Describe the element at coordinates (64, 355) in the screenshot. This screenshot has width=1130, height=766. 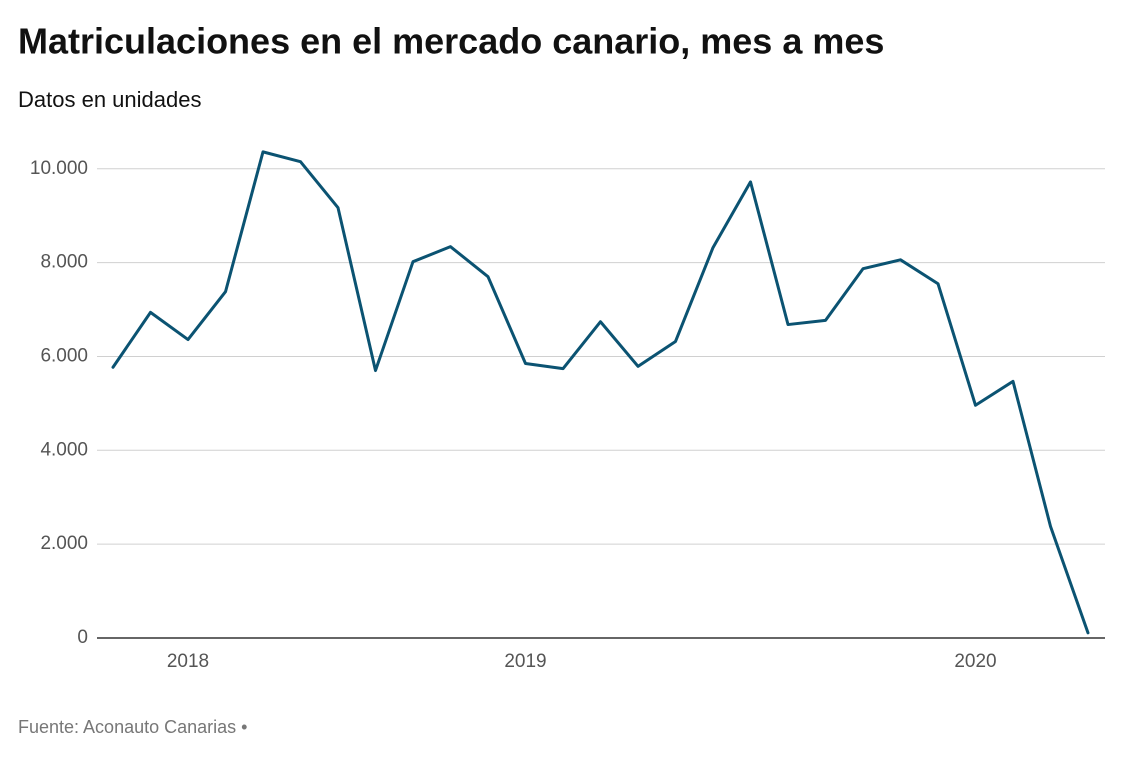
I see `y-tick-label: 6.000` at that location.